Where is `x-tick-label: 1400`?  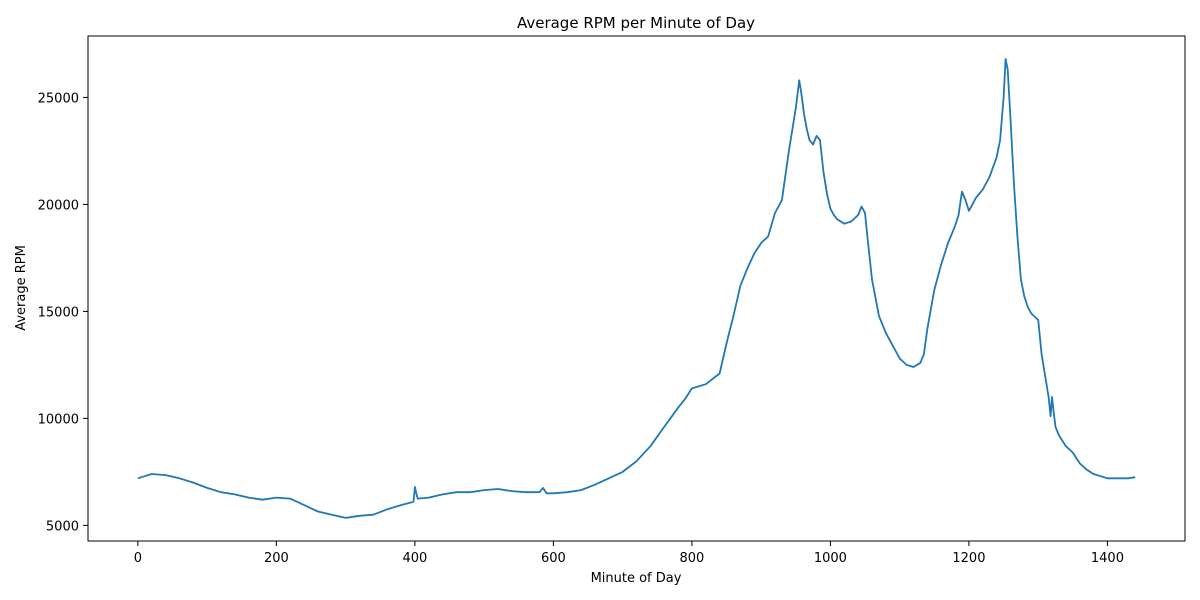 x-tick-label: 1400 is located at coordinates (1107, 558).